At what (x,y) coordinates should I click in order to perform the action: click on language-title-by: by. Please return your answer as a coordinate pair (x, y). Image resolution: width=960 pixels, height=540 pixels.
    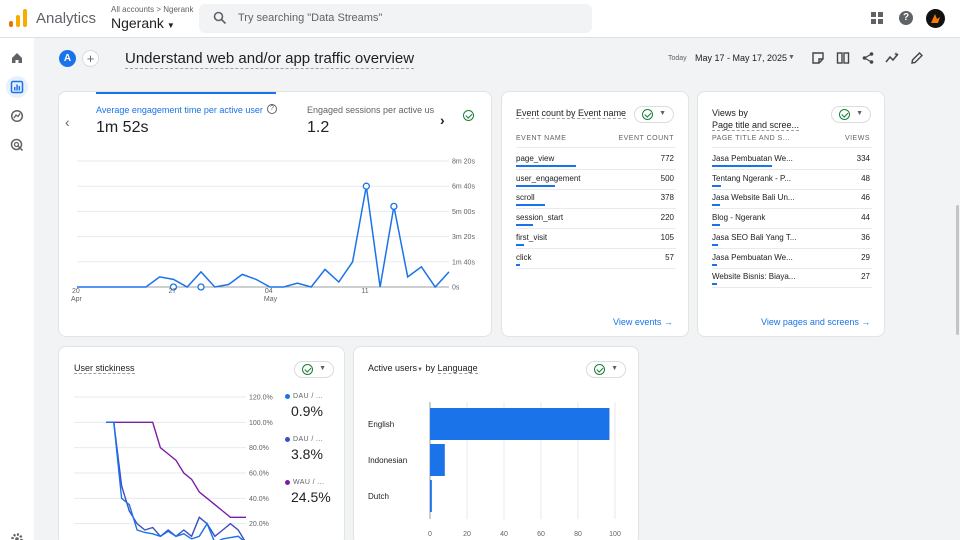
    Looking at the image, I should click on (430, 368).